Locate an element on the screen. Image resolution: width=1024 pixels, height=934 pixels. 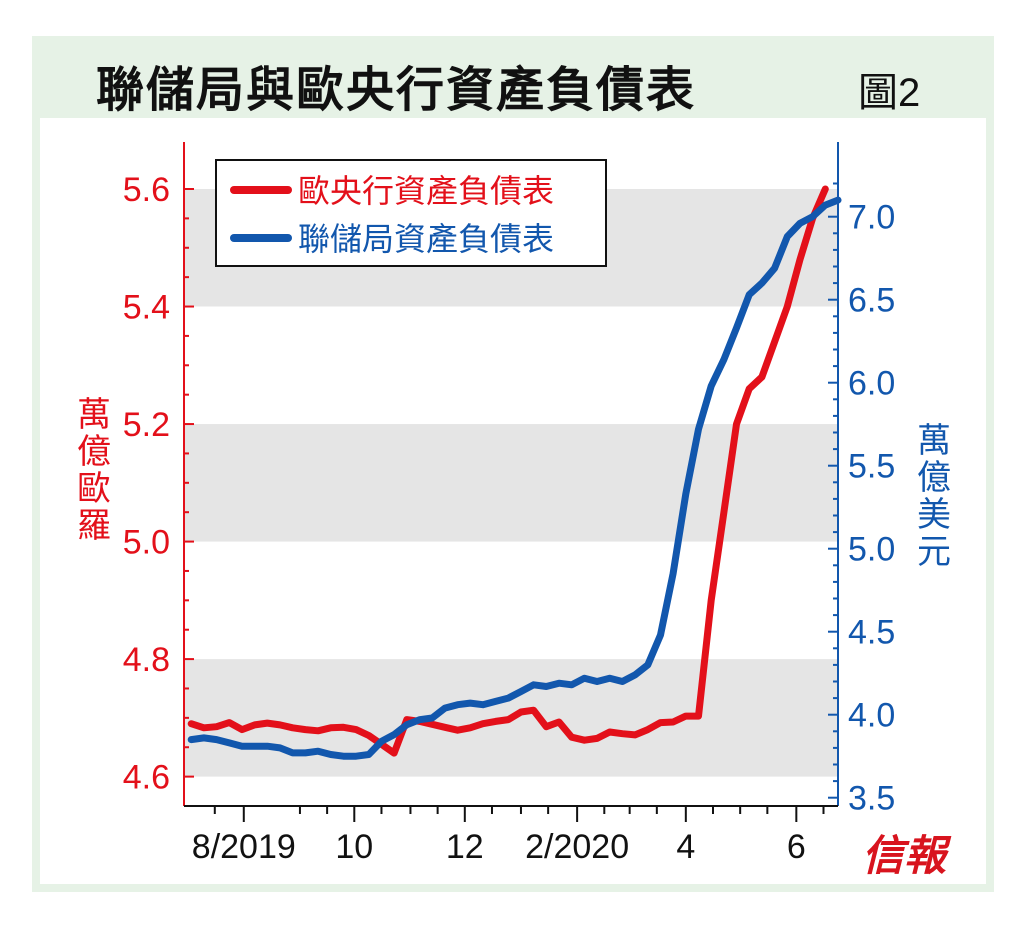
right-tick-label: 6.5 is located at coordinates (871, 301).